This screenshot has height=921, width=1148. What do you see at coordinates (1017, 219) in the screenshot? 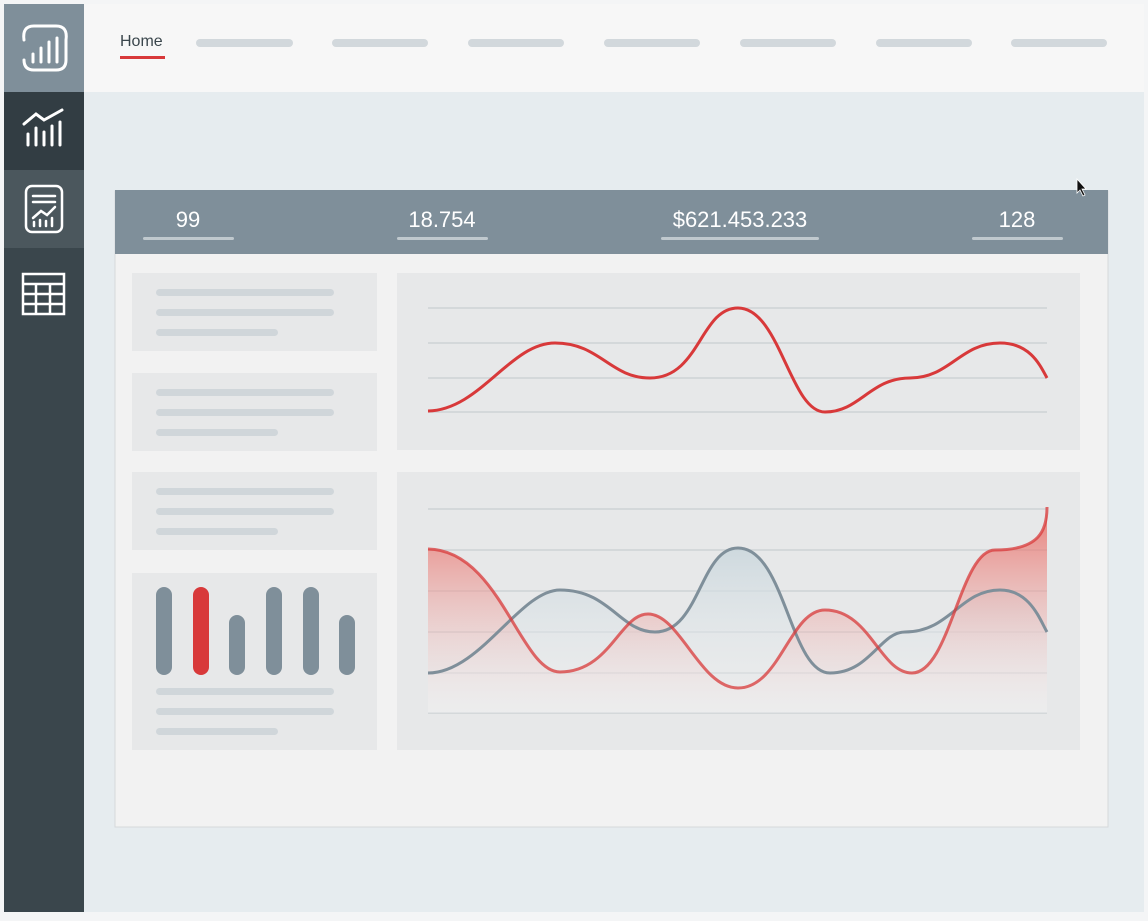
I see `stat: 128` at bounding box center [1017, 219].